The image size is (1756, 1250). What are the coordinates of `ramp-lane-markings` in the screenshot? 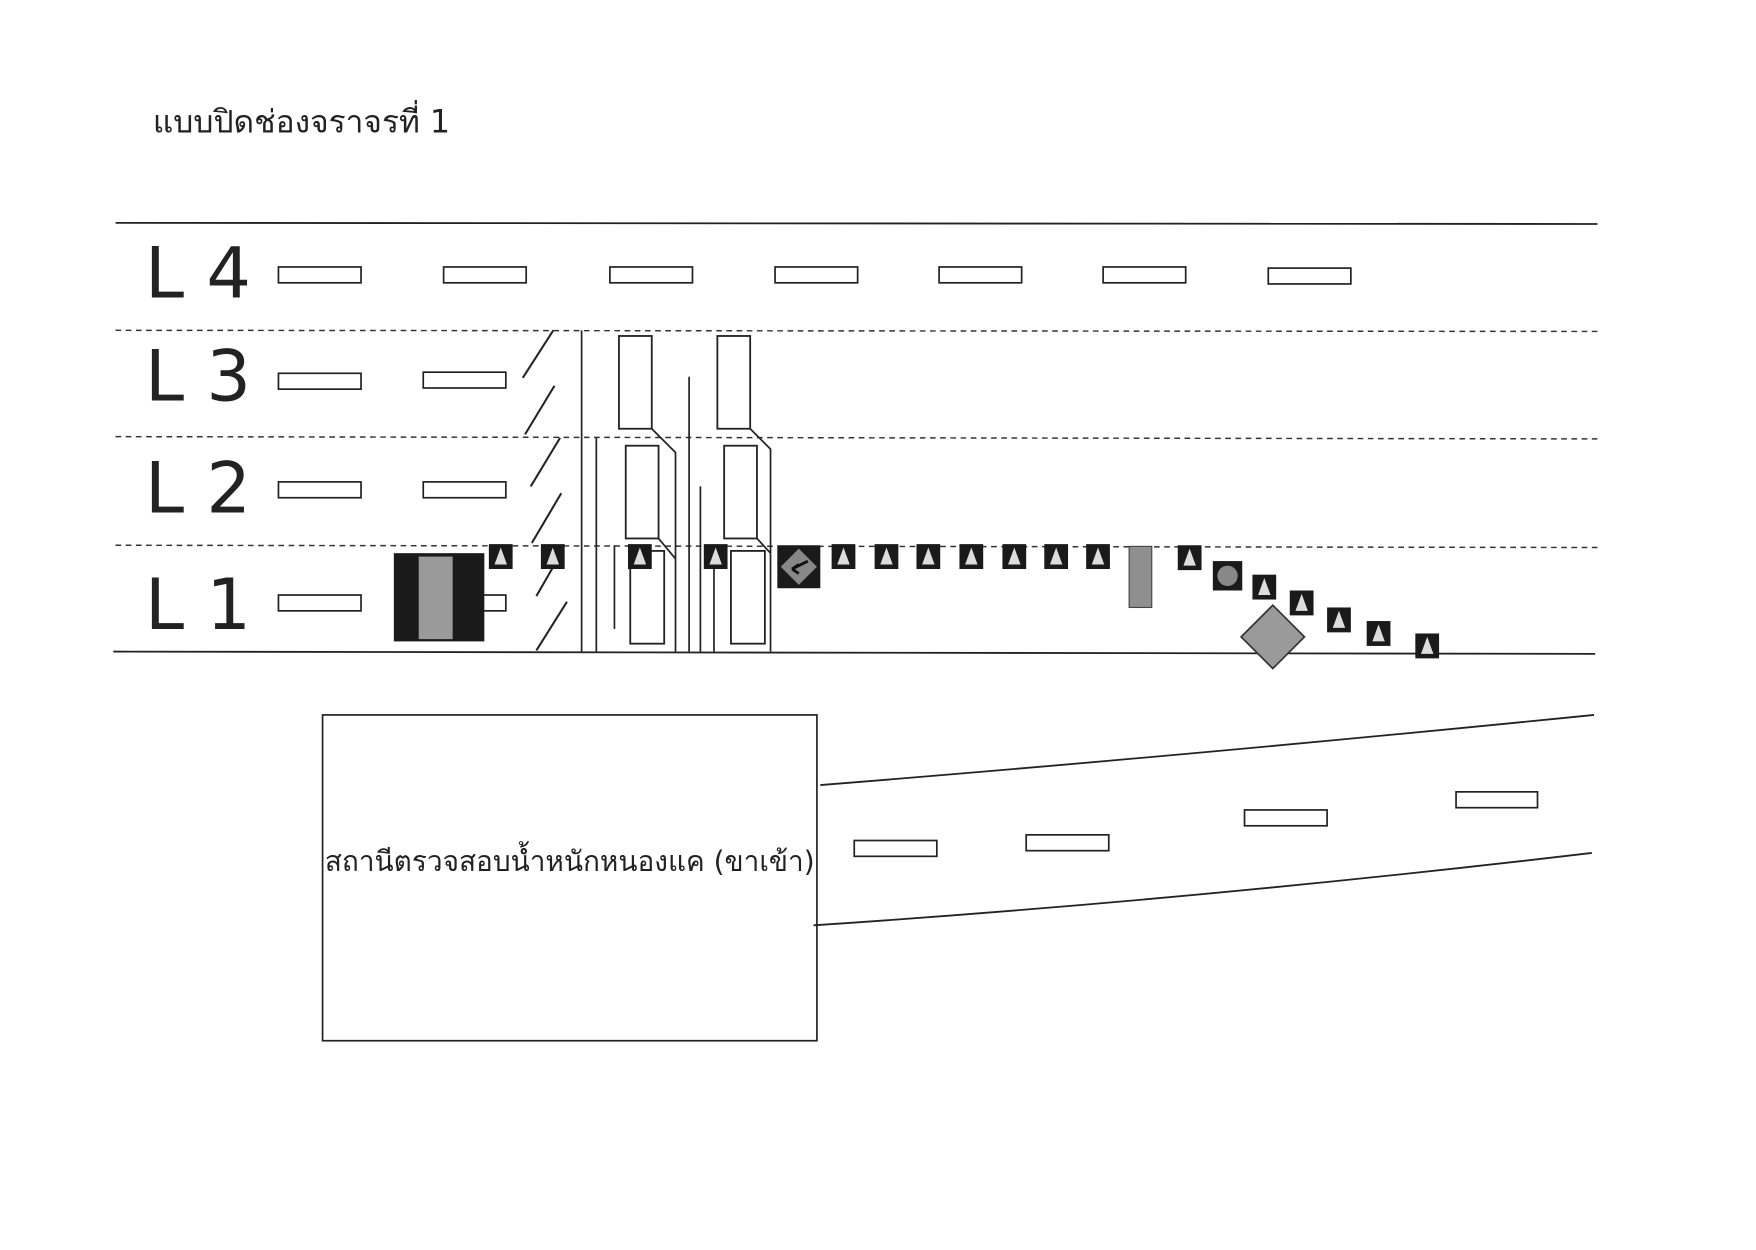 It's located at (1196, 824).